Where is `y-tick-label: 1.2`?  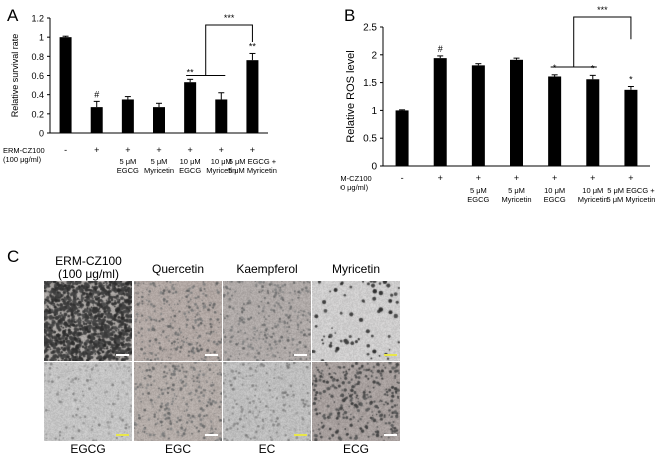
y-tick-label: 1.2 is located at coordinates (37, 19).